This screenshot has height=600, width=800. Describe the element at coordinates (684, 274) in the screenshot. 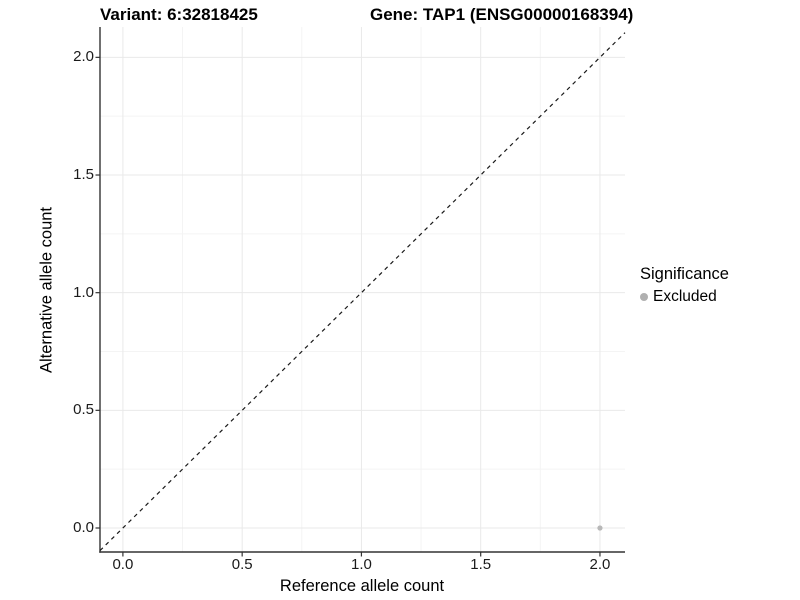

I see `legend-title: Significance` at that location.